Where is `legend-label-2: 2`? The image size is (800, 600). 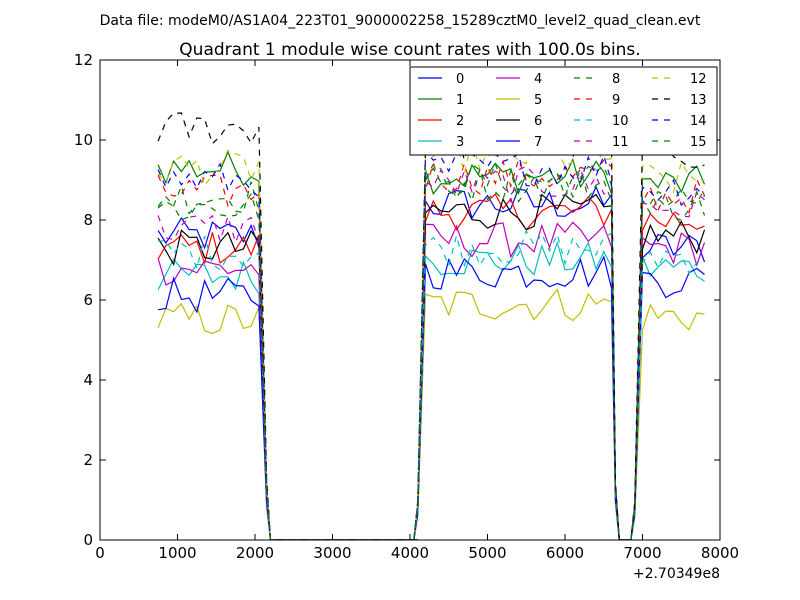 legend-label-2: 2 is located at coordinates (460, 121).